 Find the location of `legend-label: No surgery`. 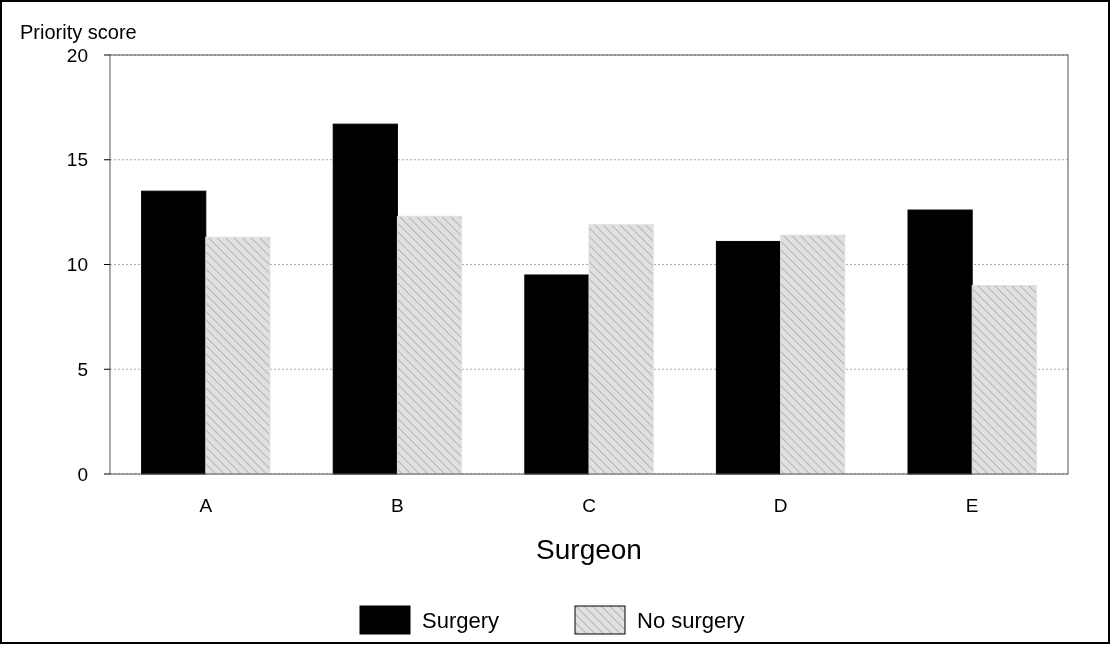

legend-label: No surgery is located at coordinates (691, 620).